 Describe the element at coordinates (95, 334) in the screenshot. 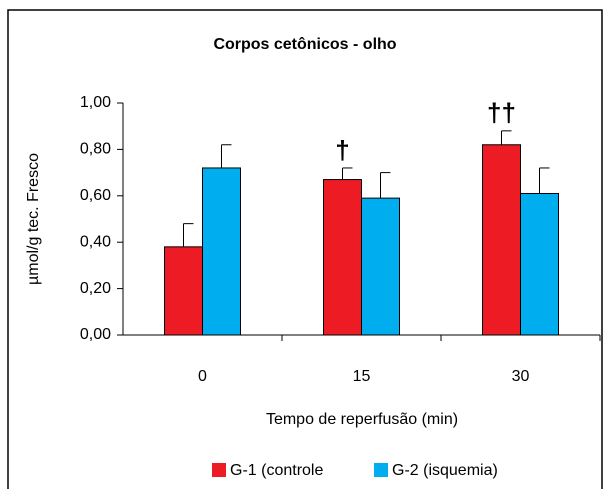

I see `y-tick-label: 0,00` at that location.